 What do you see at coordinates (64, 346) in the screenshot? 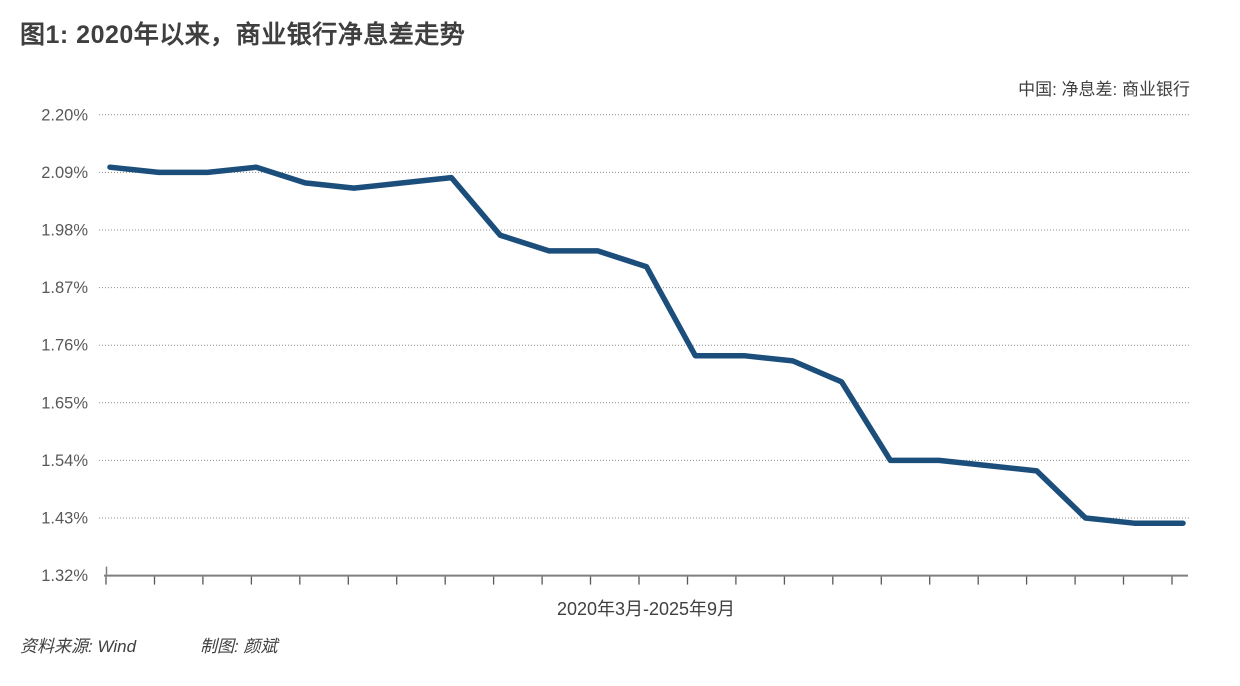
I see `y-axis-tick-label: 1.76%` at bounding box center [64, 346].